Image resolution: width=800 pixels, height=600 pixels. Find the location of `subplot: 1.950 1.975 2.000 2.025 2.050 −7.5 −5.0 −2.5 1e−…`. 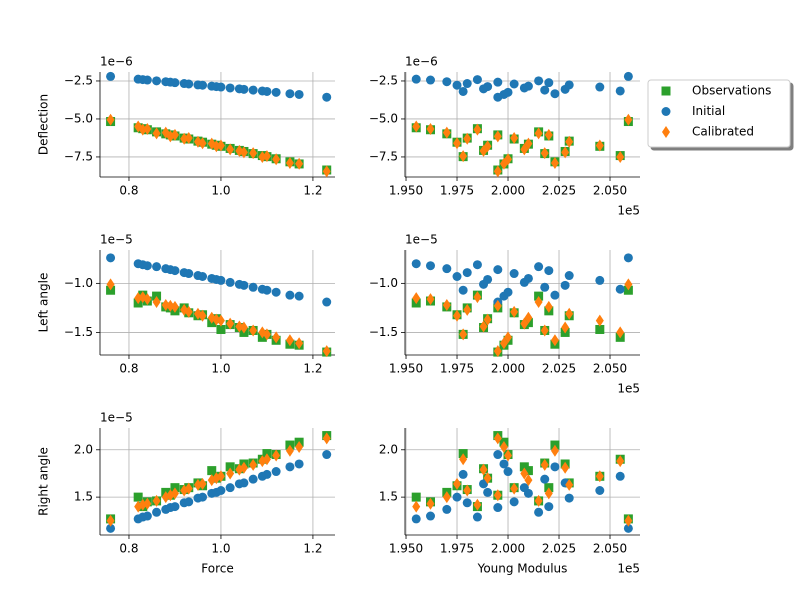

subplot: 1.950 1.975 2.000 2.025 2.050 −7.5 −5.0 −2.5 1e−… is located at coordinates (504, 136).